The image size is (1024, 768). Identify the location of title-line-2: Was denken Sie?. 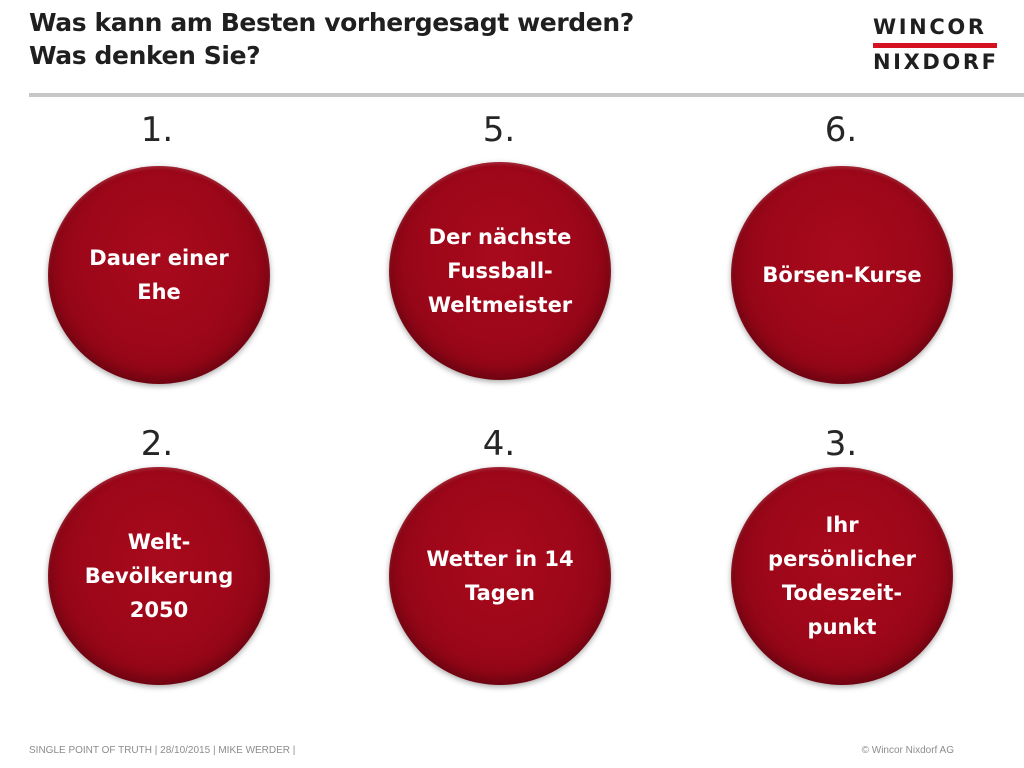
(145, 55).